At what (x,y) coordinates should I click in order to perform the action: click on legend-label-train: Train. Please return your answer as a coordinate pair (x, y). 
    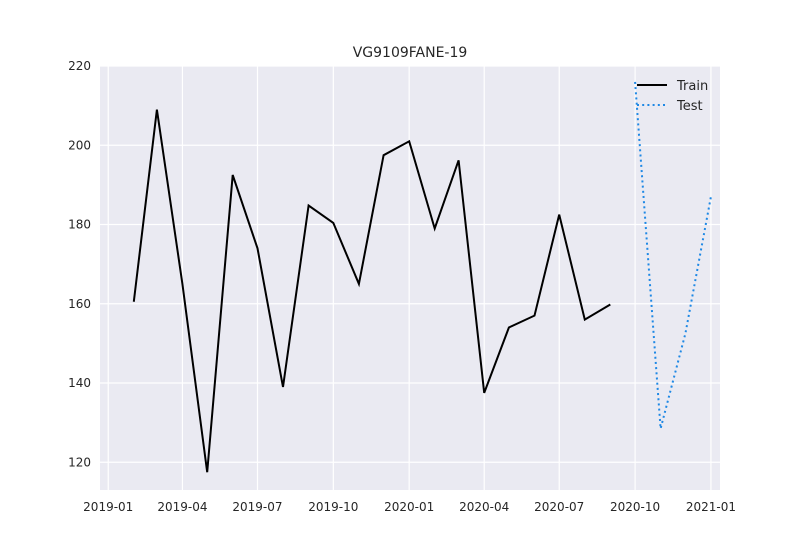
    Looking at the image, I should click on (692, 86).